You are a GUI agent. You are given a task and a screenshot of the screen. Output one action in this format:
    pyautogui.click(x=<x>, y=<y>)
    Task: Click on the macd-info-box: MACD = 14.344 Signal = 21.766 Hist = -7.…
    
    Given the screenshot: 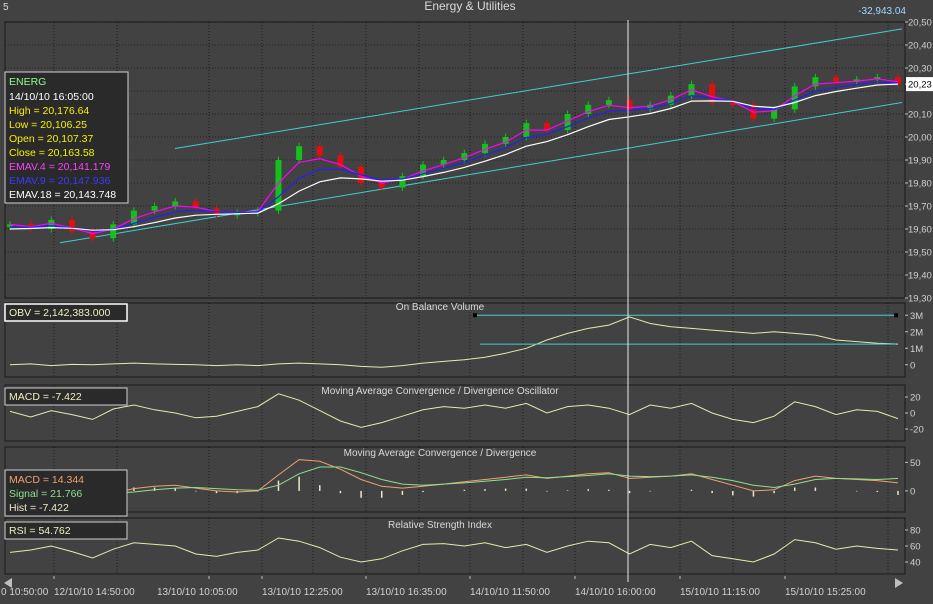 What is the action you would take?
    pyautogui.click(x=66, y=493)
    